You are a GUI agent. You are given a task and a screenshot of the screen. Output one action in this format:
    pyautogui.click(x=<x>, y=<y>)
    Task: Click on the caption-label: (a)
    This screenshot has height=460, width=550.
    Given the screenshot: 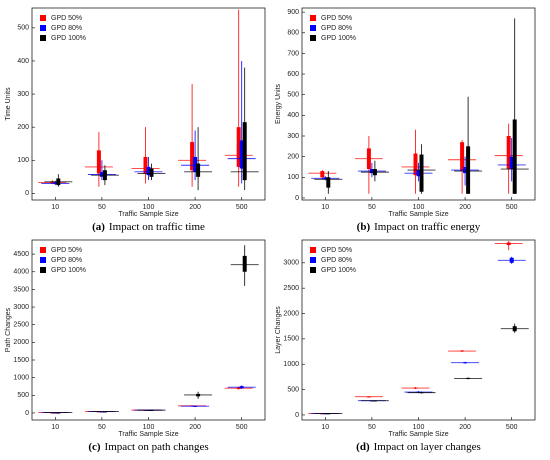 What is the action you would take?
    pyautogui.click(x=98, y=227)
    